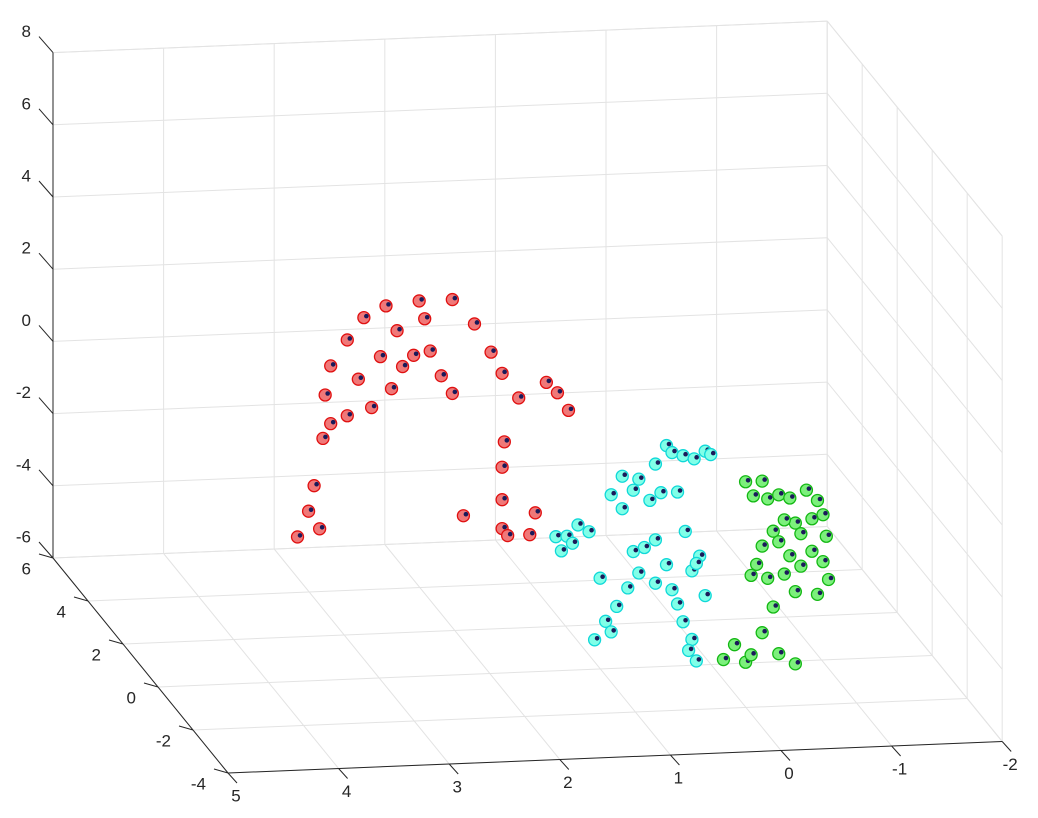 The width and height of the screenshot is (1038, 818). Describe the element at coordinates (96, 654) in the screenshot. I see `y-tick-label: 2` at that location.